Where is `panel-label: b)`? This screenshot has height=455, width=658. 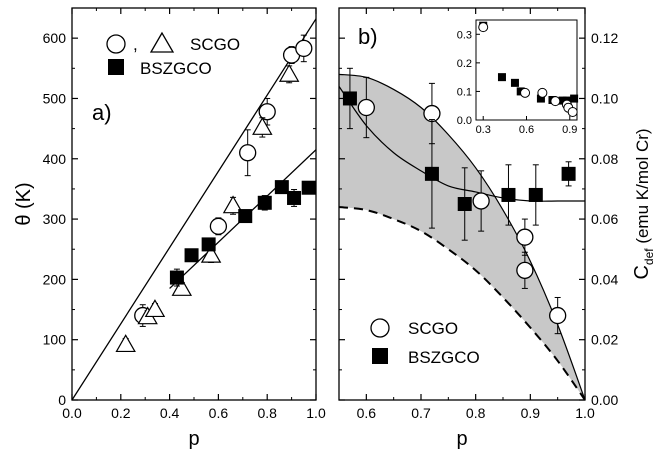 panel-label: b) is located at coordinates (368, 36).